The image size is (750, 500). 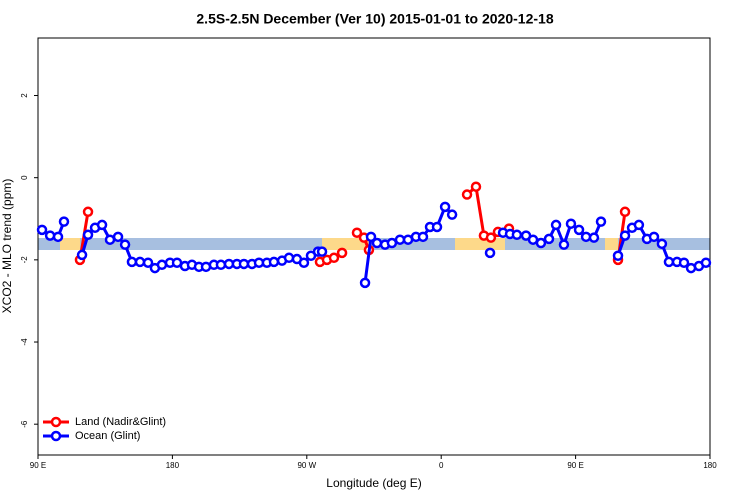 What do you see at coordinates (441, 465) in the screenshot?
I see `x-tick-label: 0` at bounding box center [441, 465].